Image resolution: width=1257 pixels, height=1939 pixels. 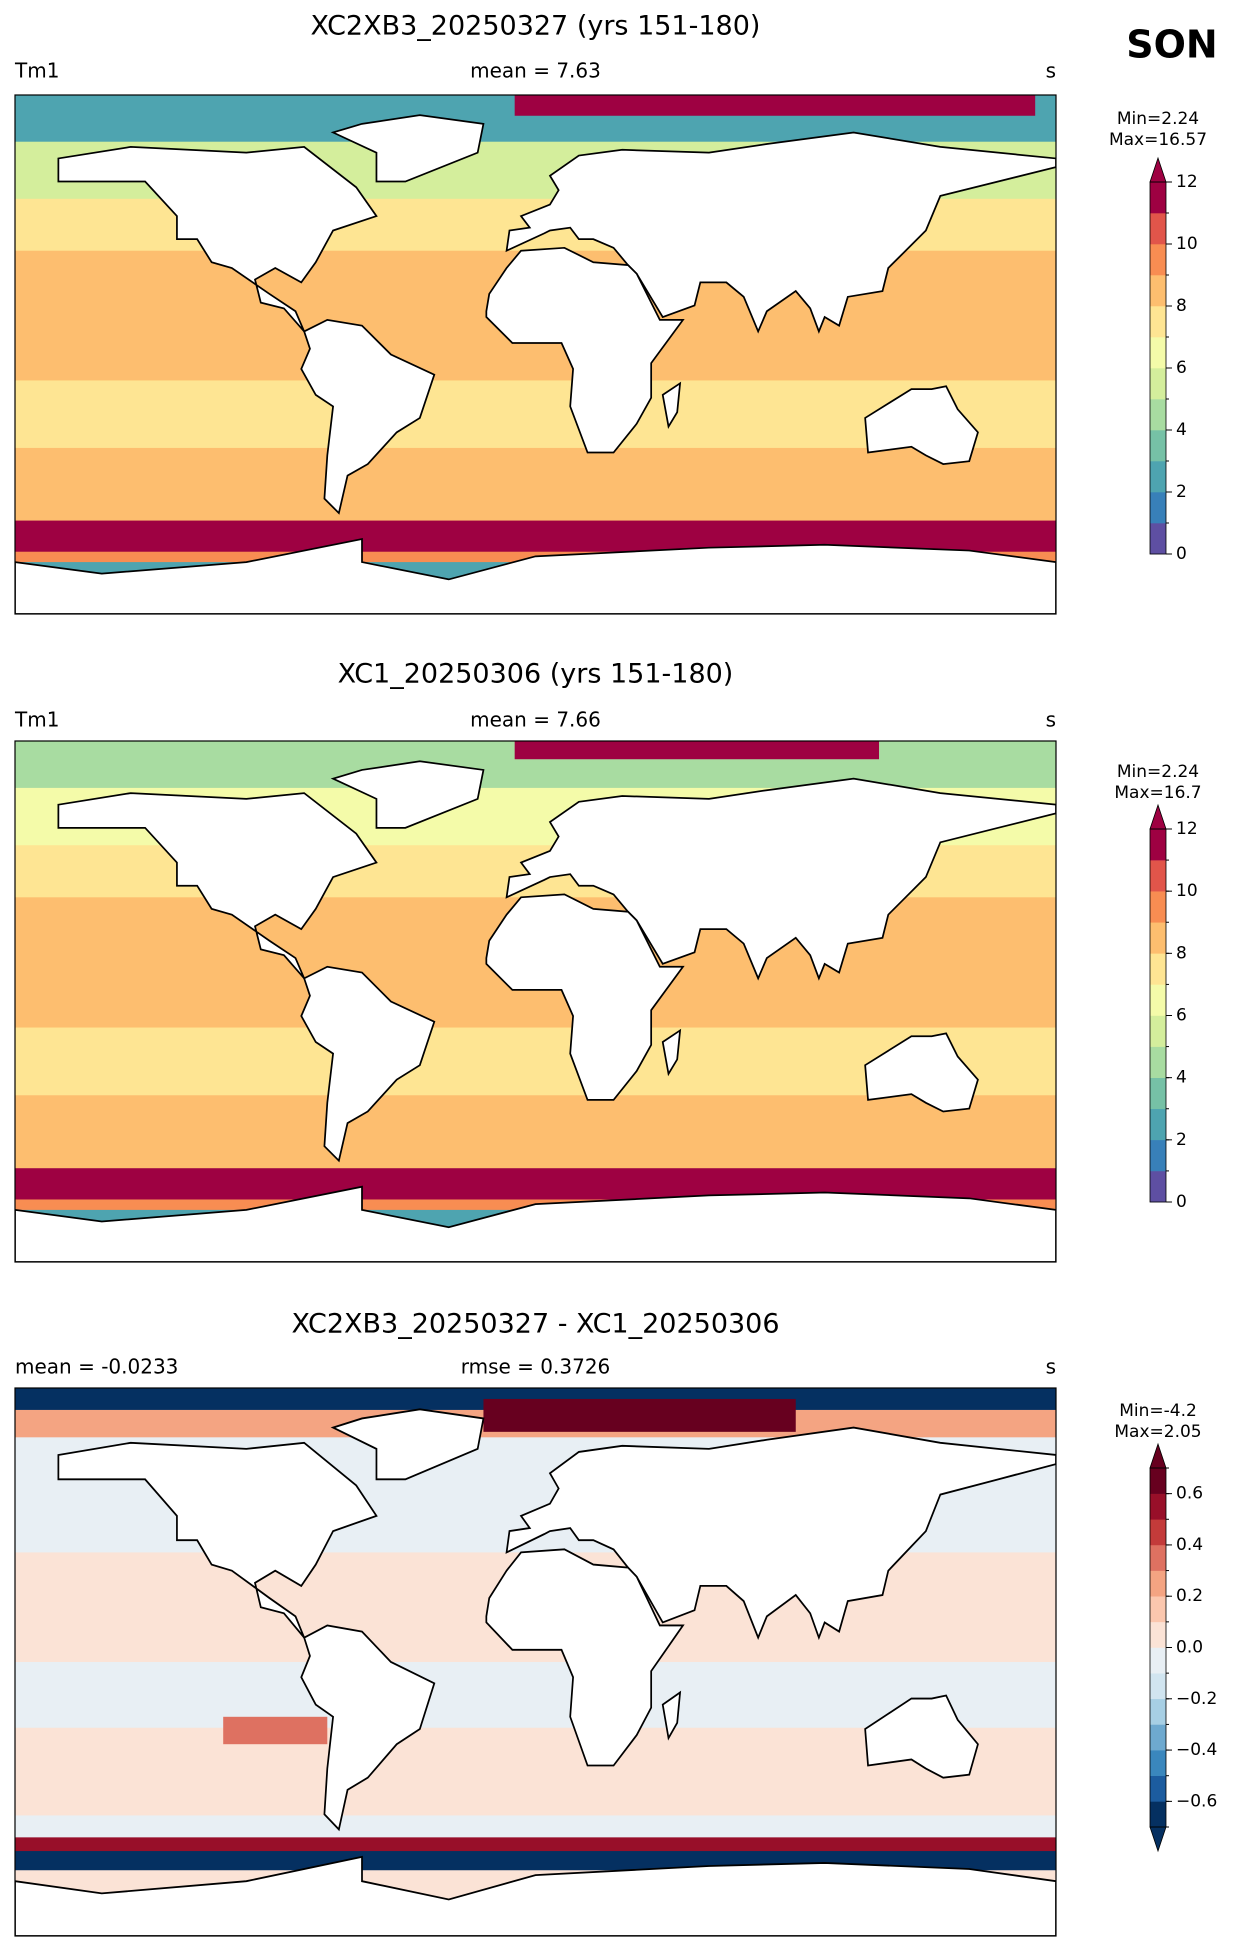 What do you see at coordinates (1158, 1763) in the screenshot?
I see `colorbar-swatch: #3a87bd` at bounding box center [1158, 1763].